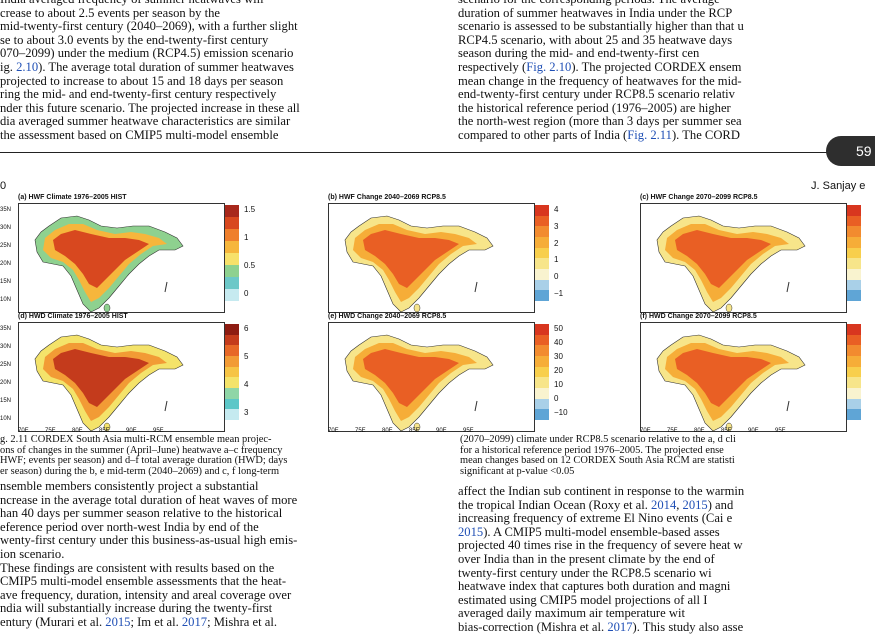 Image resolution: width=875 pixels, height=635 pixels. What do you see at coordinates (517, 471) in the screenshot?
I see `text-line: significant at p-value <0.05` at bounding box center [517, 471].